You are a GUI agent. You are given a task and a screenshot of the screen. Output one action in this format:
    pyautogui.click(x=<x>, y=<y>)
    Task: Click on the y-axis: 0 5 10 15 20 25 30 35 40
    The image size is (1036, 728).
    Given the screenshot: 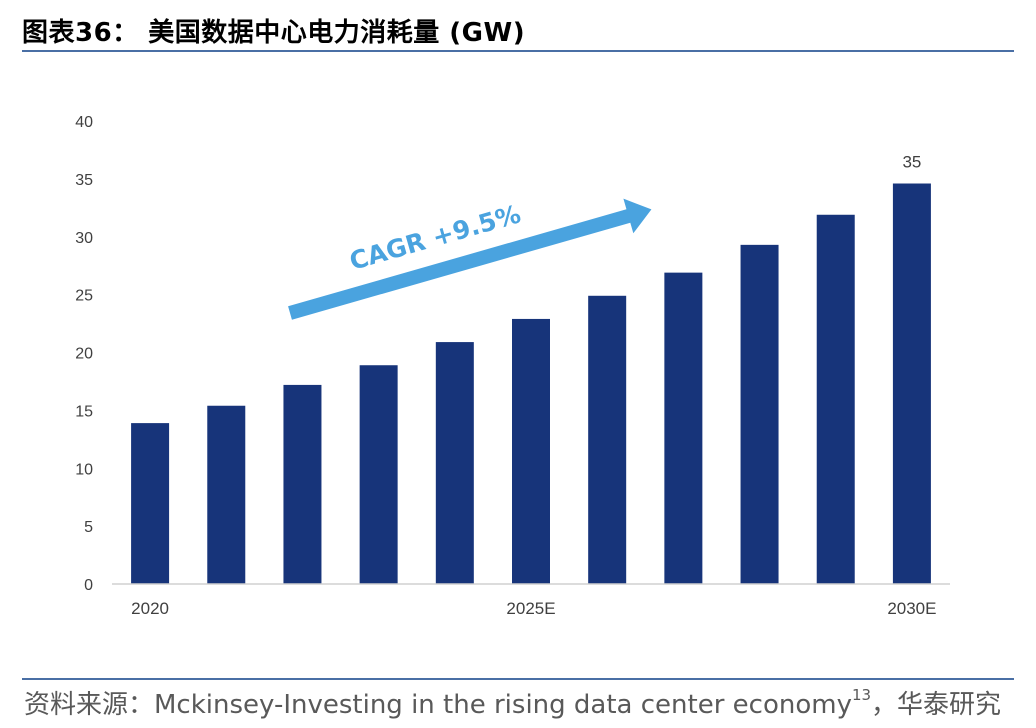 What is the action you would take?
    pyautogui.click(x=84, y=354)
    